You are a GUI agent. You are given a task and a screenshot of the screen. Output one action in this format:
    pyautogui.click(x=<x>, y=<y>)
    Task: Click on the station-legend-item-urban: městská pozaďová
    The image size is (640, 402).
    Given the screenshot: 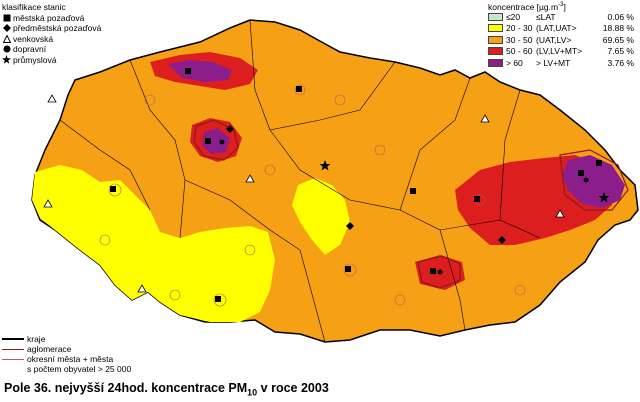 What is the action you would take?
    pyautogui.click(x=51, y=18)
    